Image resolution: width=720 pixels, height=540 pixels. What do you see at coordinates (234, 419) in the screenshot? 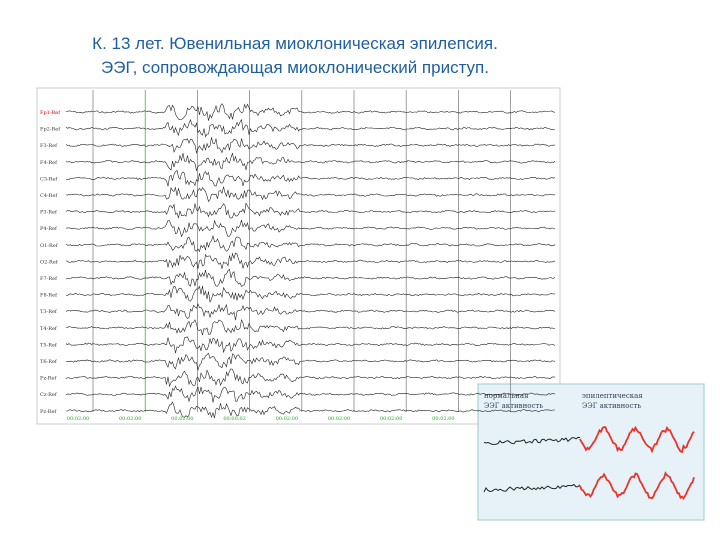
I see `time-label: 00:00:02` at bounding box center [234, 419].